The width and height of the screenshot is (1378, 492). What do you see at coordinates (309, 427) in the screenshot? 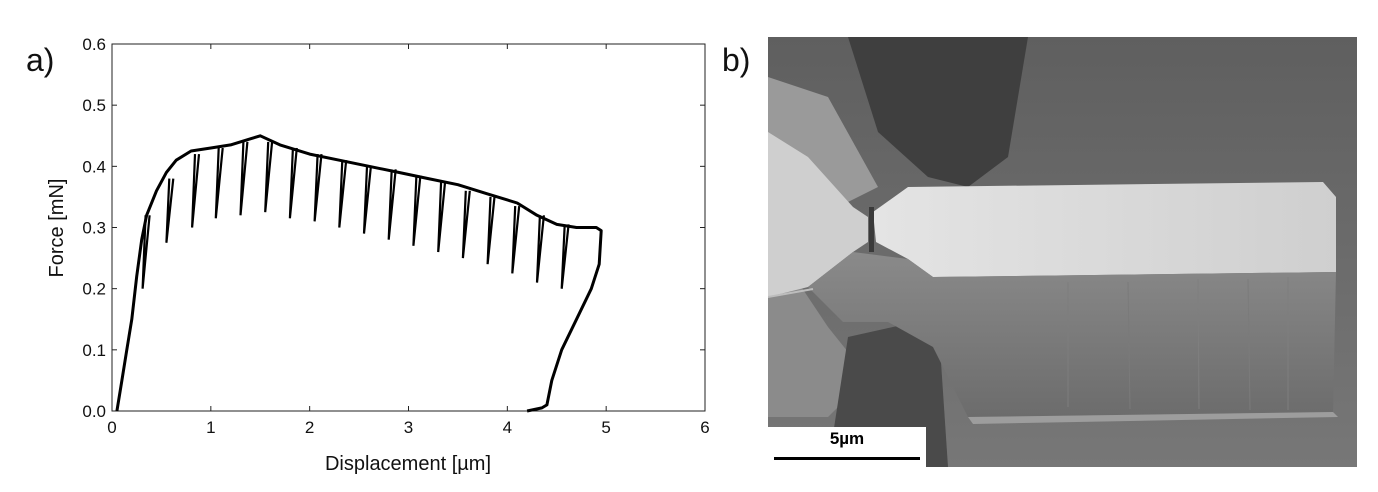
I see `x-tick-label: 2` at bounding box center [309, 427].